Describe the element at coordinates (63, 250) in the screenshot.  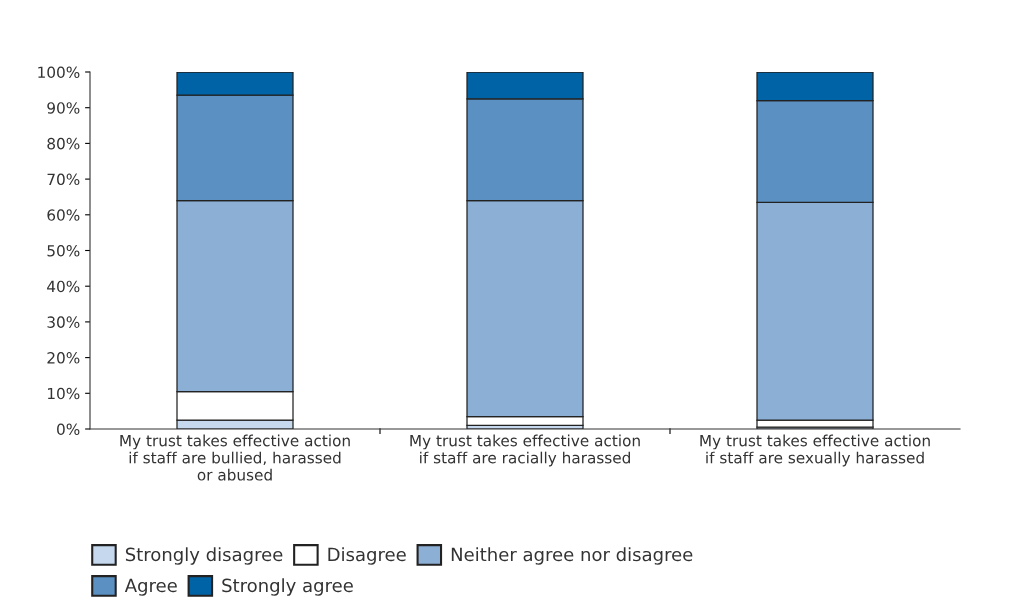
I see `y-tick-label: 50%` at that location.